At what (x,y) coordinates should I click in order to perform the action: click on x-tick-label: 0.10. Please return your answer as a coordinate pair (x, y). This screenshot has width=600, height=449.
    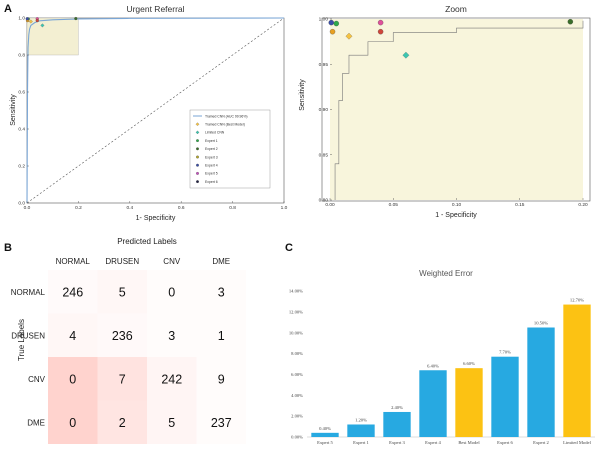
    Looking at the image, I should click on (457, 205).